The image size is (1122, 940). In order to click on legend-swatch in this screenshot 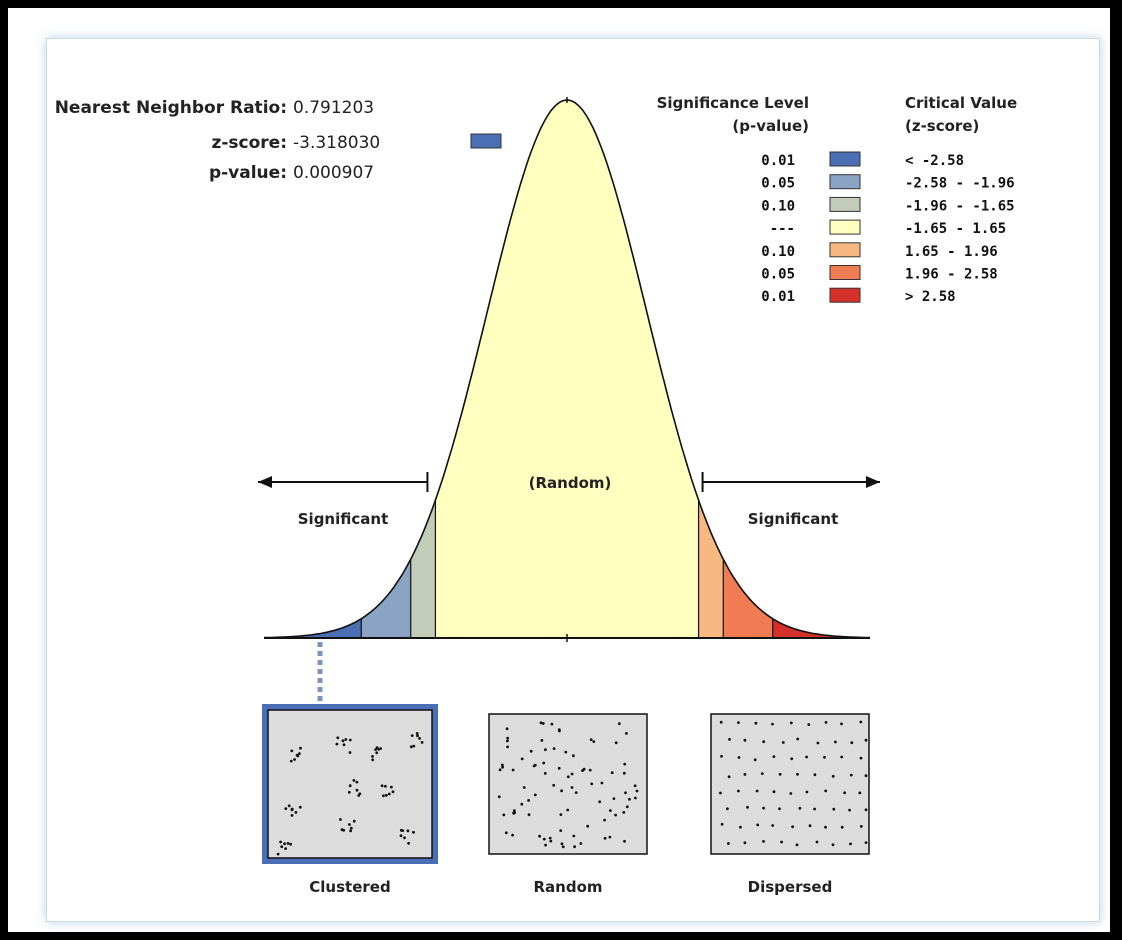, I will do `click(845, 295)`.